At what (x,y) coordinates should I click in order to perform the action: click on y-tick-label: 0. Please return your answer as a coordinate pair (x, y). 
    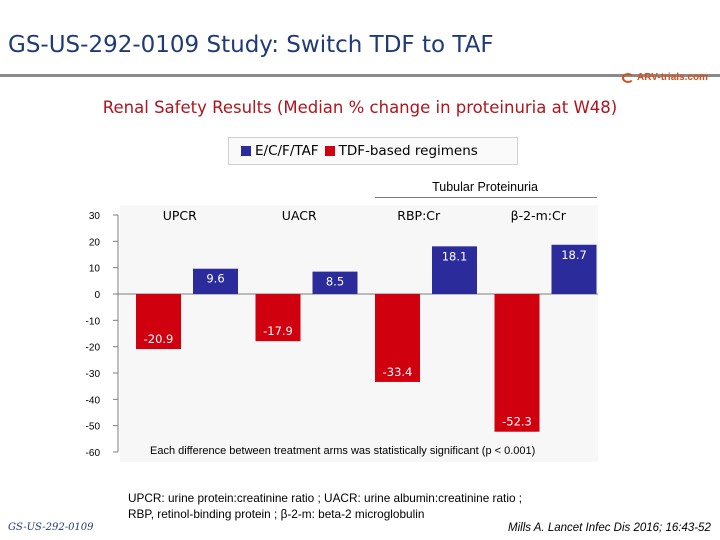
    Looking at the image, I should click on (97, 295).